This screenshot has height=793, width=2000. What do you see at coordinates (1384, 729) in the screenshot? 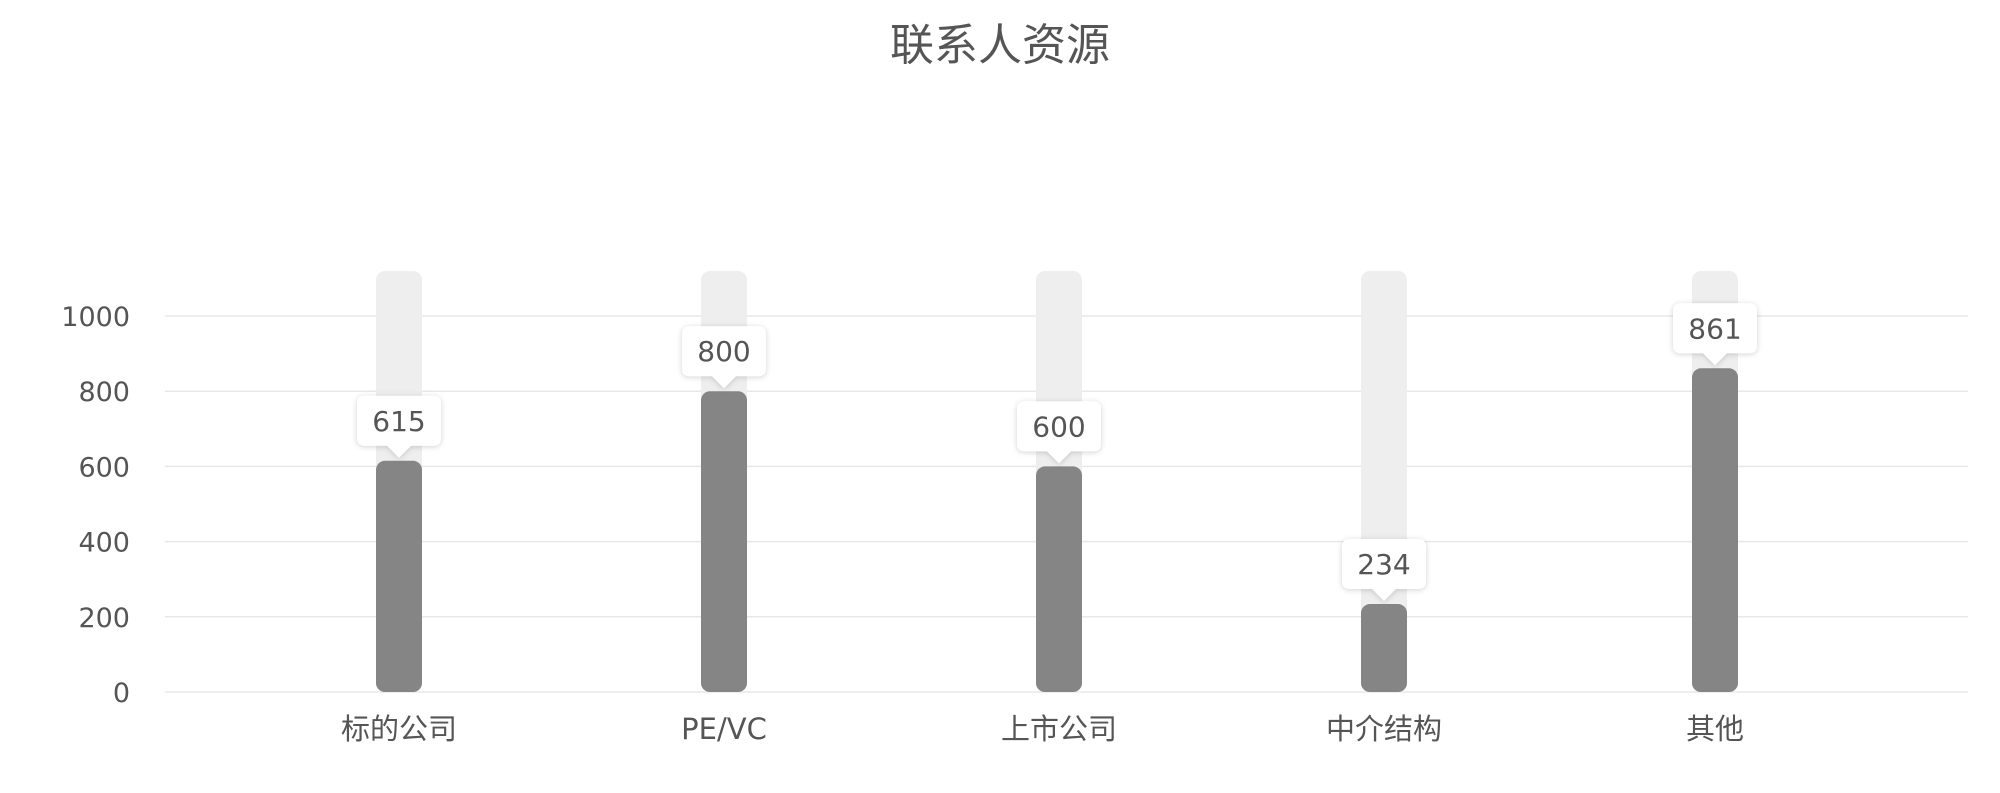
I see `x-category-label: 中介结构` at bounding box center [1384, 729].